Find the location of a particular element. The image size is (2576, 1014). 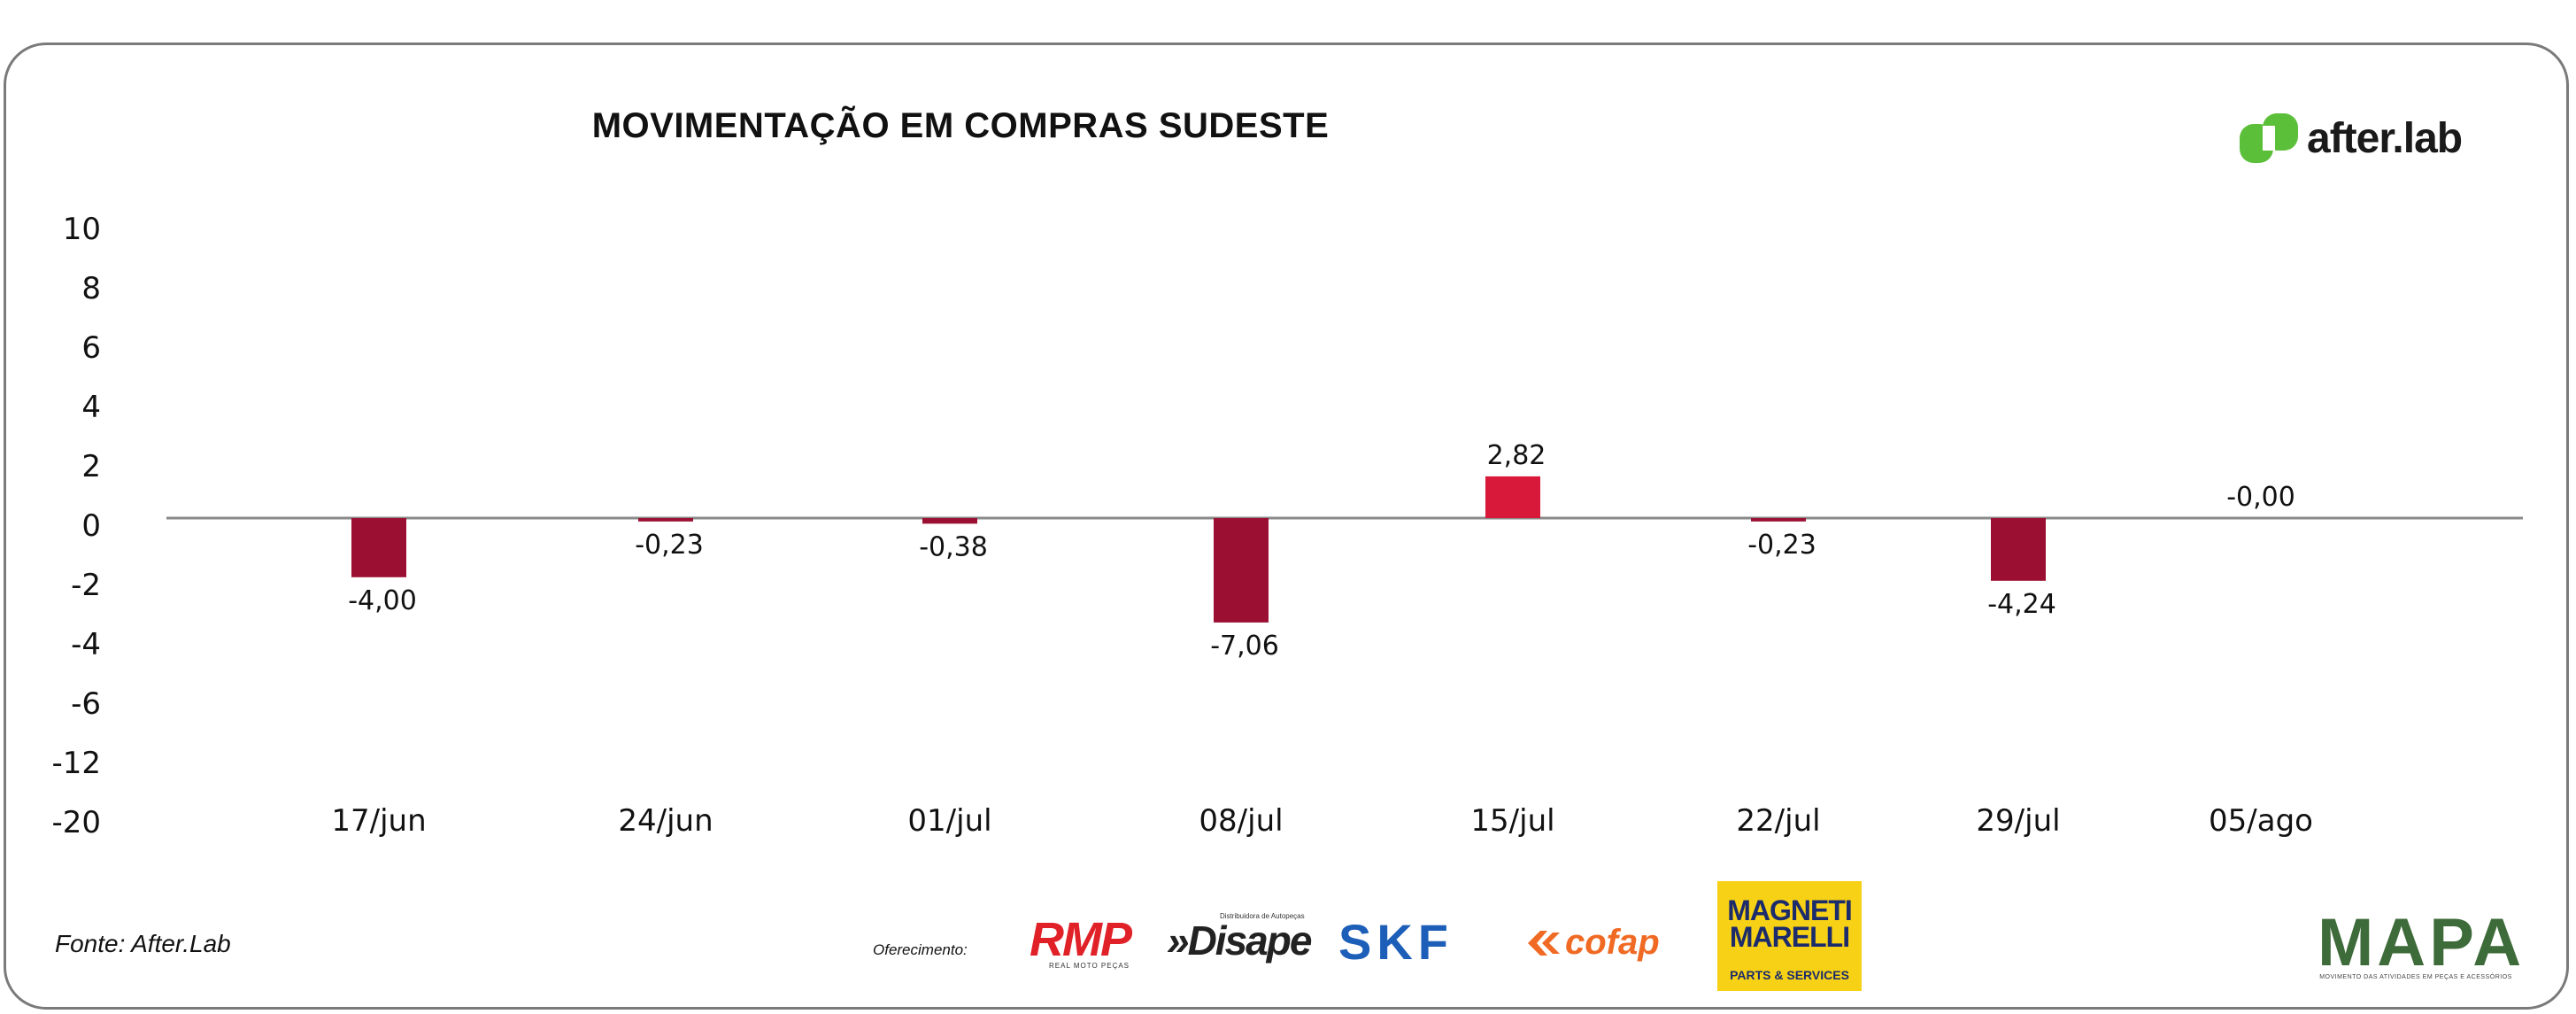

y-tick-label: -20 is located at coordinates (76, 823).